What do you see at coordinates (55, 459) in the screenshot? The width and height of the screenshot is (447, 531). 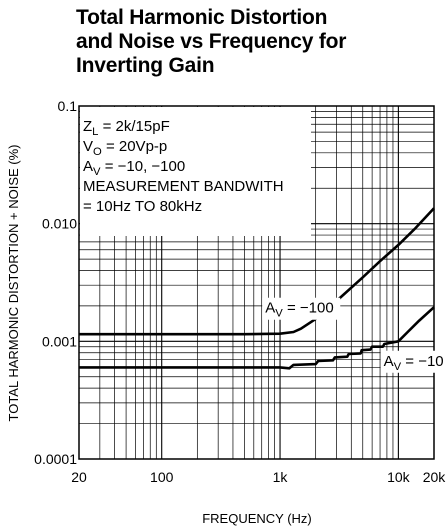 I see `y-tick-label: 0.0001` at bounding box center [55, 459].